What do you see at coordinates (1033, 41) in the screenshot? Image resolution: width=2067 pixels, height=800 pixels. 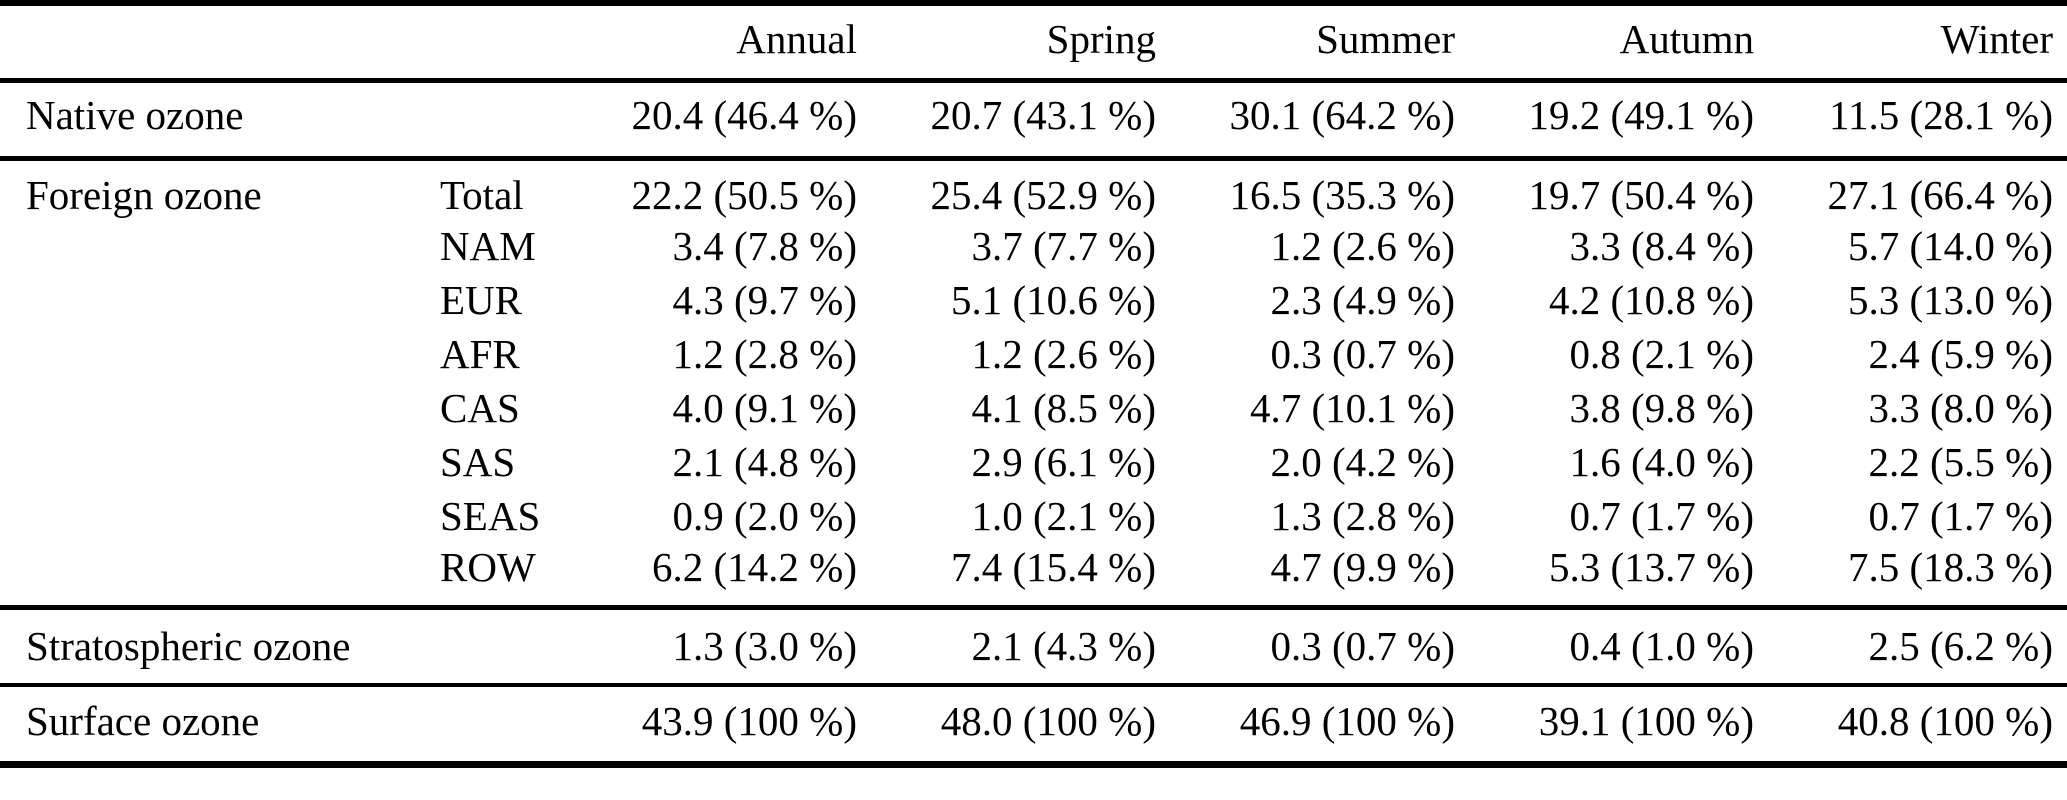 I see `header-row: Annual Spring Summer Autumn Winter` at bounding box center [1033, 41].